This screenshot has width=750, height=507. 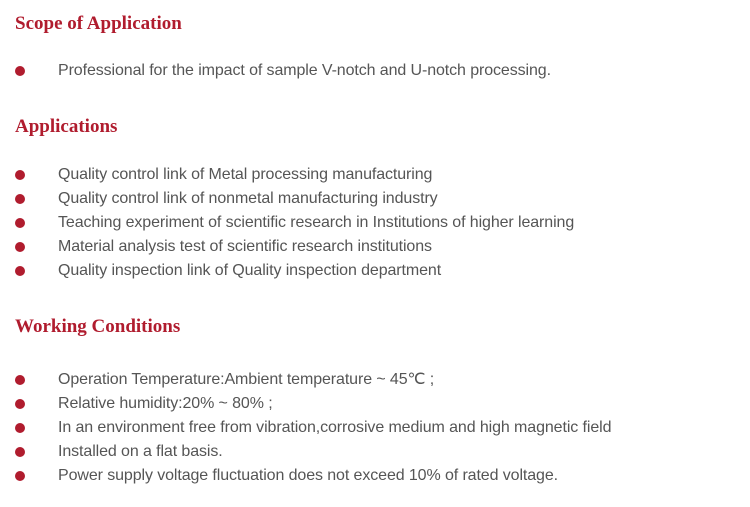 I want to click on section-heading-working-conditions: Working Conditions, so click(x=98, y=326).